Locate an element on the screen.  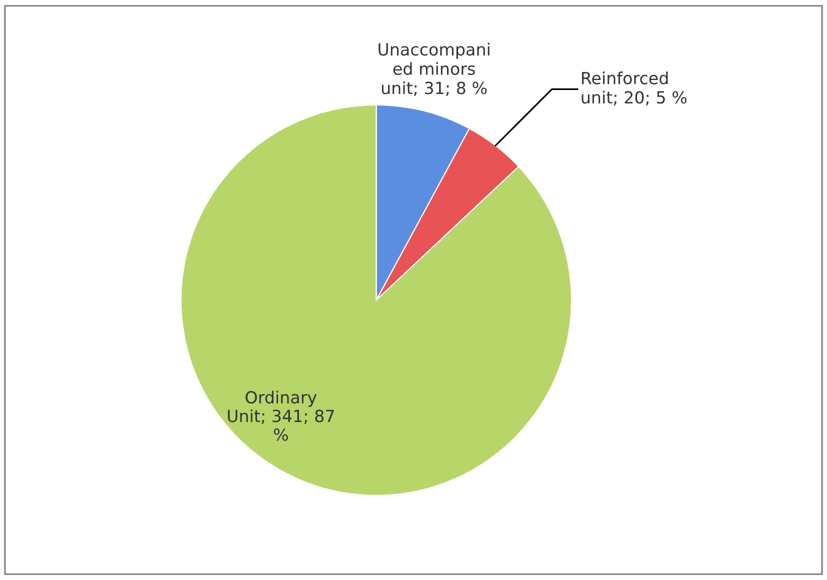
slice-label: Ordinary Unit; 341; 87 % is located at coordinates (281, 415).